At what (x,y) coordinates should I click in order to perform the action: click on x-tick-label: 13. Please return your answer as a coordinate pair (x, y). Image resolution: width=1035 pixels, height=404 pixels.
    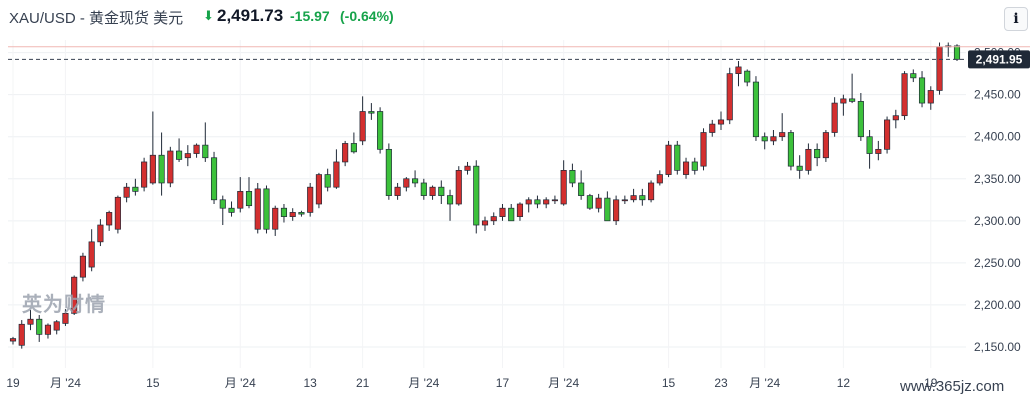
    Looking at the image, I should click on (311, 383).